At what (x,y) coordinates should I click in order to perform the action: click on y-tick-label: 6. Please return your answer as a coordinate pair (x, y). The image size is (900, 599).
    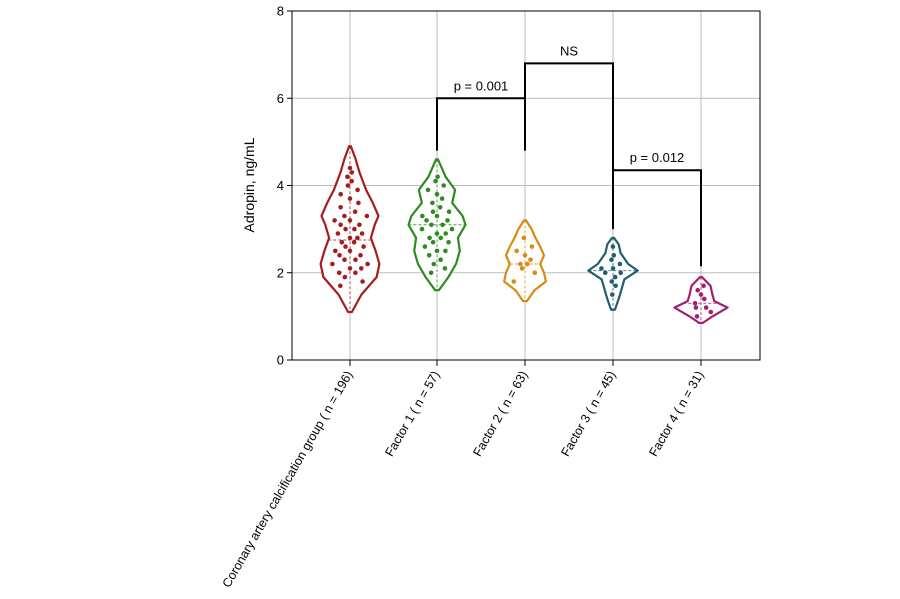
    Looking at the image, I should click on (280, 98).